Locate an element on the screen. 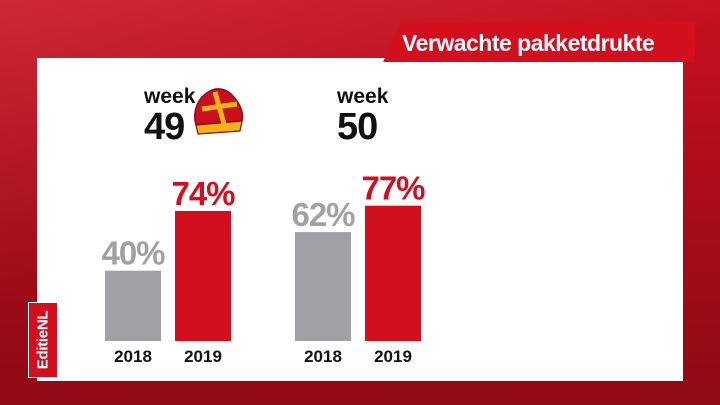 This screenshot has height=405, width=720. week-number: 50 is located at coordinates (357, 127).